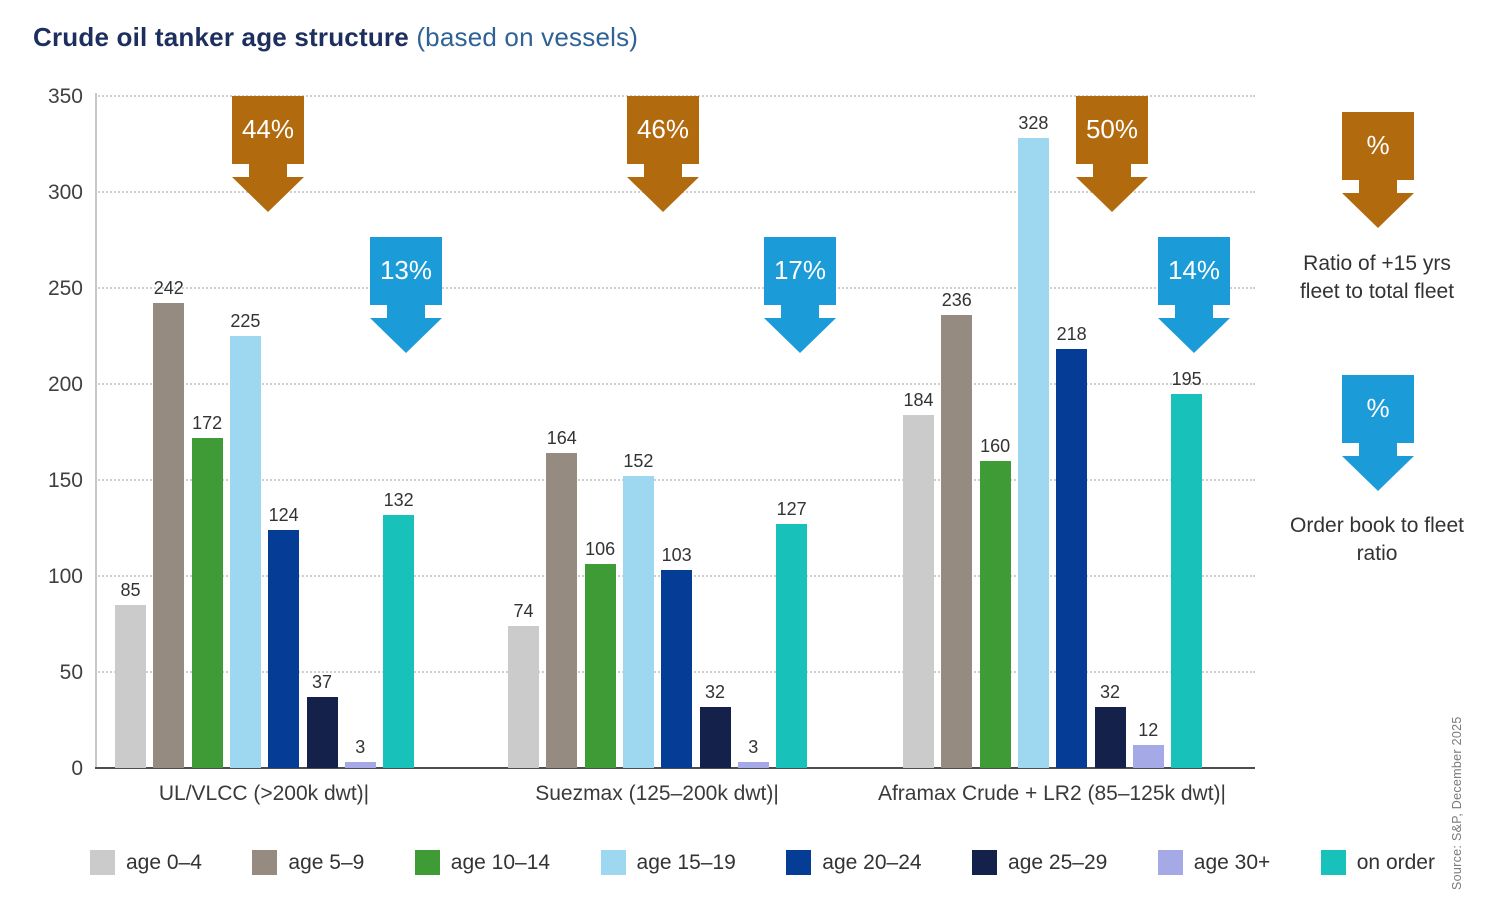 This screenshot has height=918, width=1488. What do you see at coordinates (268, 154) in the screenshot?
I see `fleet-ratio-arrow: 44%` at bounding box center [268, 154].